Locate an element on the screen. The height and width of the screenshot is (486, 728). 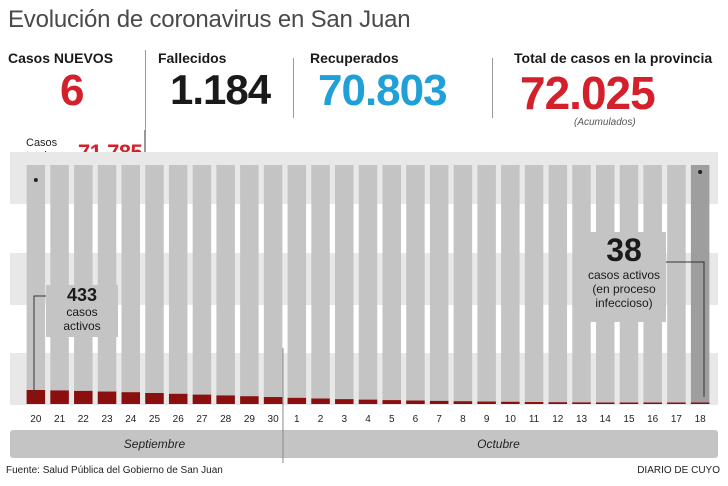
end-active-value: 38 is located at coordinates (624, 250).